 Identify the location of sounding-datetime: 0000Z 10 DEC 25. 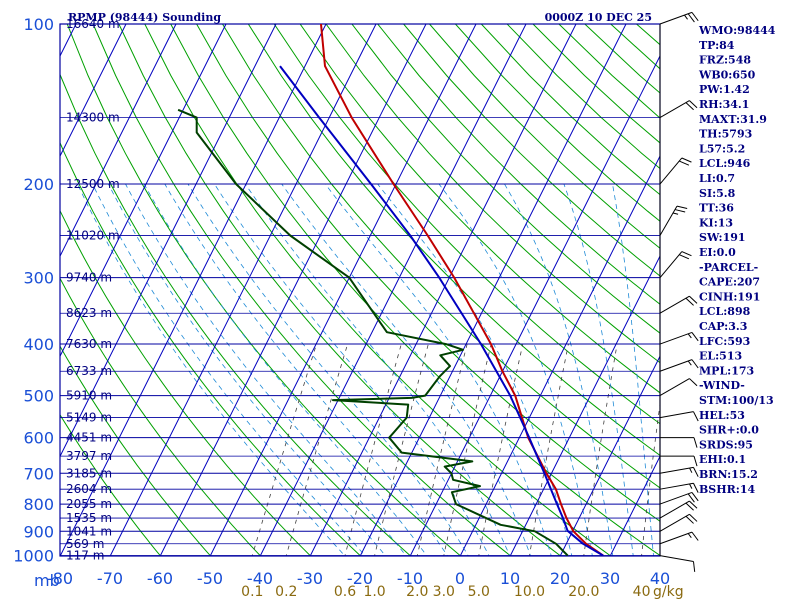
(598, 17).